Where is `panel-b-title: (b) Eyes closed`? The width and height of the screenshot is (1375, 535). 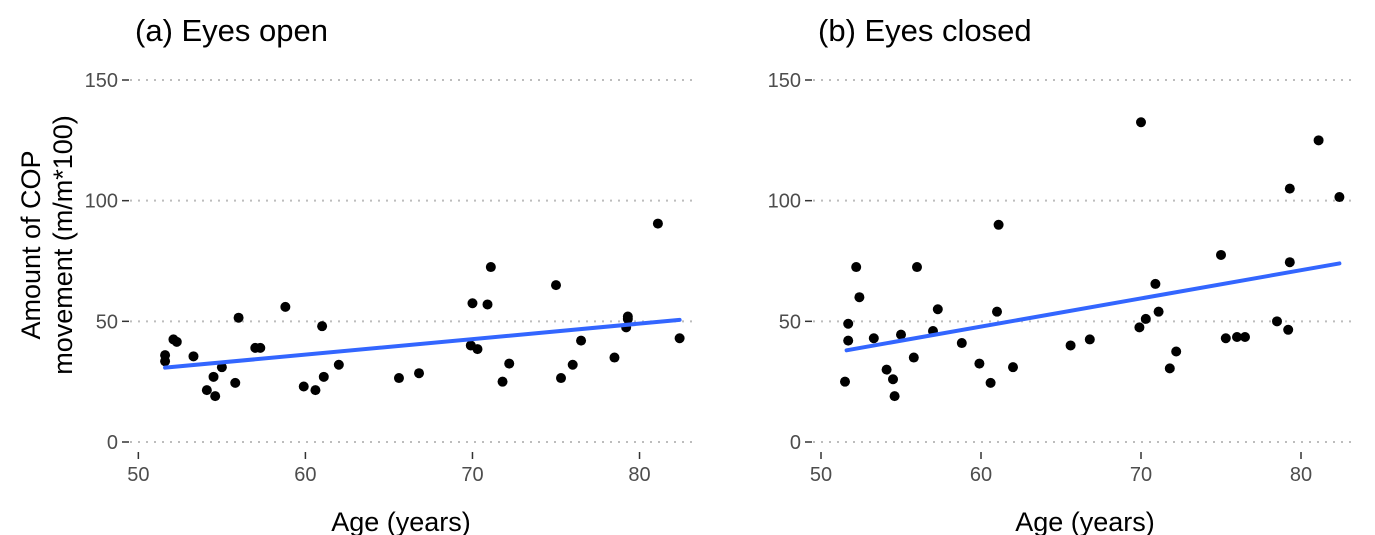
panel-b-title: (b) Eyes closed is located at coordinates (925, 30).